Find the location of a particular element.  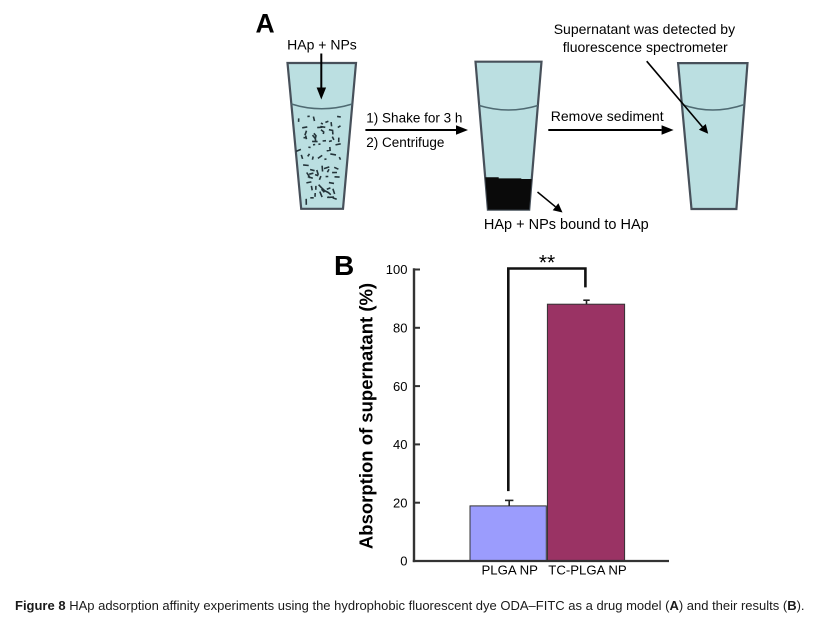

svg-text: 1) Shake for 3 h is located at coordinates (414, 118).